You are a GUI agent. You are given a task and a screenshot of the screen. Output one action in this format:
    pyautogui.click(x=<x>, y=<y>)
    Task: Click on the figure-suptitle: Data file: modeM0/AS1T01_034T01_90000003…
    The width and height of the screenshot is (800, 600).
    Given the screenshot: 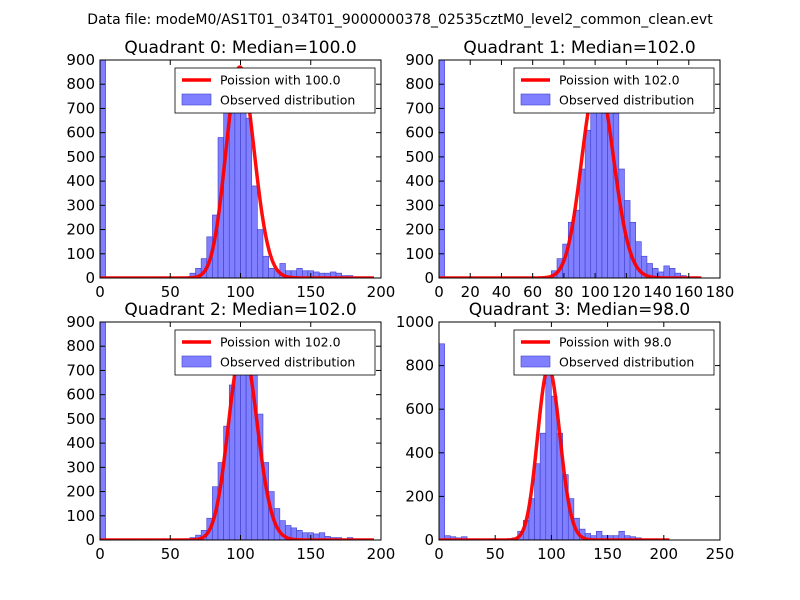 What is the action you would take?
    pyautogui.click(x=400, y=20)
    